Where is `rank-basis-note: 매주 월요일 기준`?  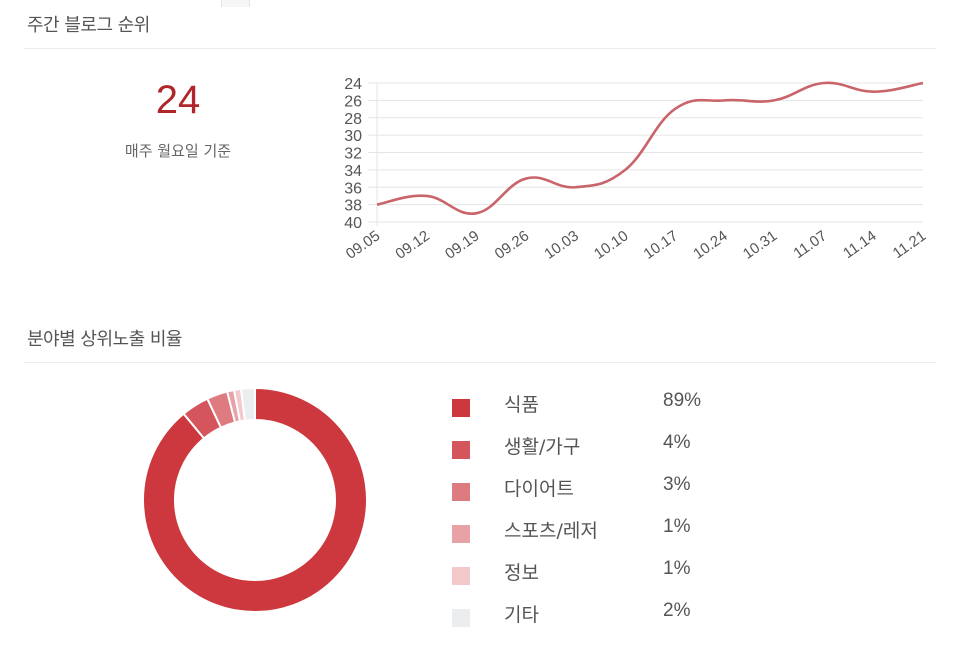
rank-basis-note: 매주 월요일 기준 is located at coordinates (178, 151).